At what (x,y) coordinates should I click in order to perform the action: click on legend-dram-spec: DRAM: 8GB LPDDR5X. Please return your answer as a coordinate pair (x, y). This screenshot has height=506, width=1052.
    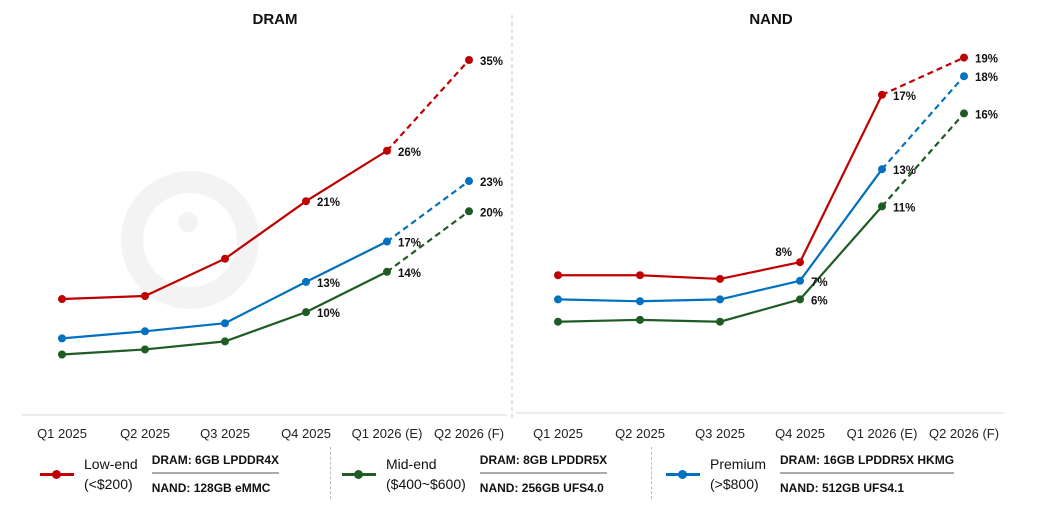
    Looking at the image, I should click on (543, 462).